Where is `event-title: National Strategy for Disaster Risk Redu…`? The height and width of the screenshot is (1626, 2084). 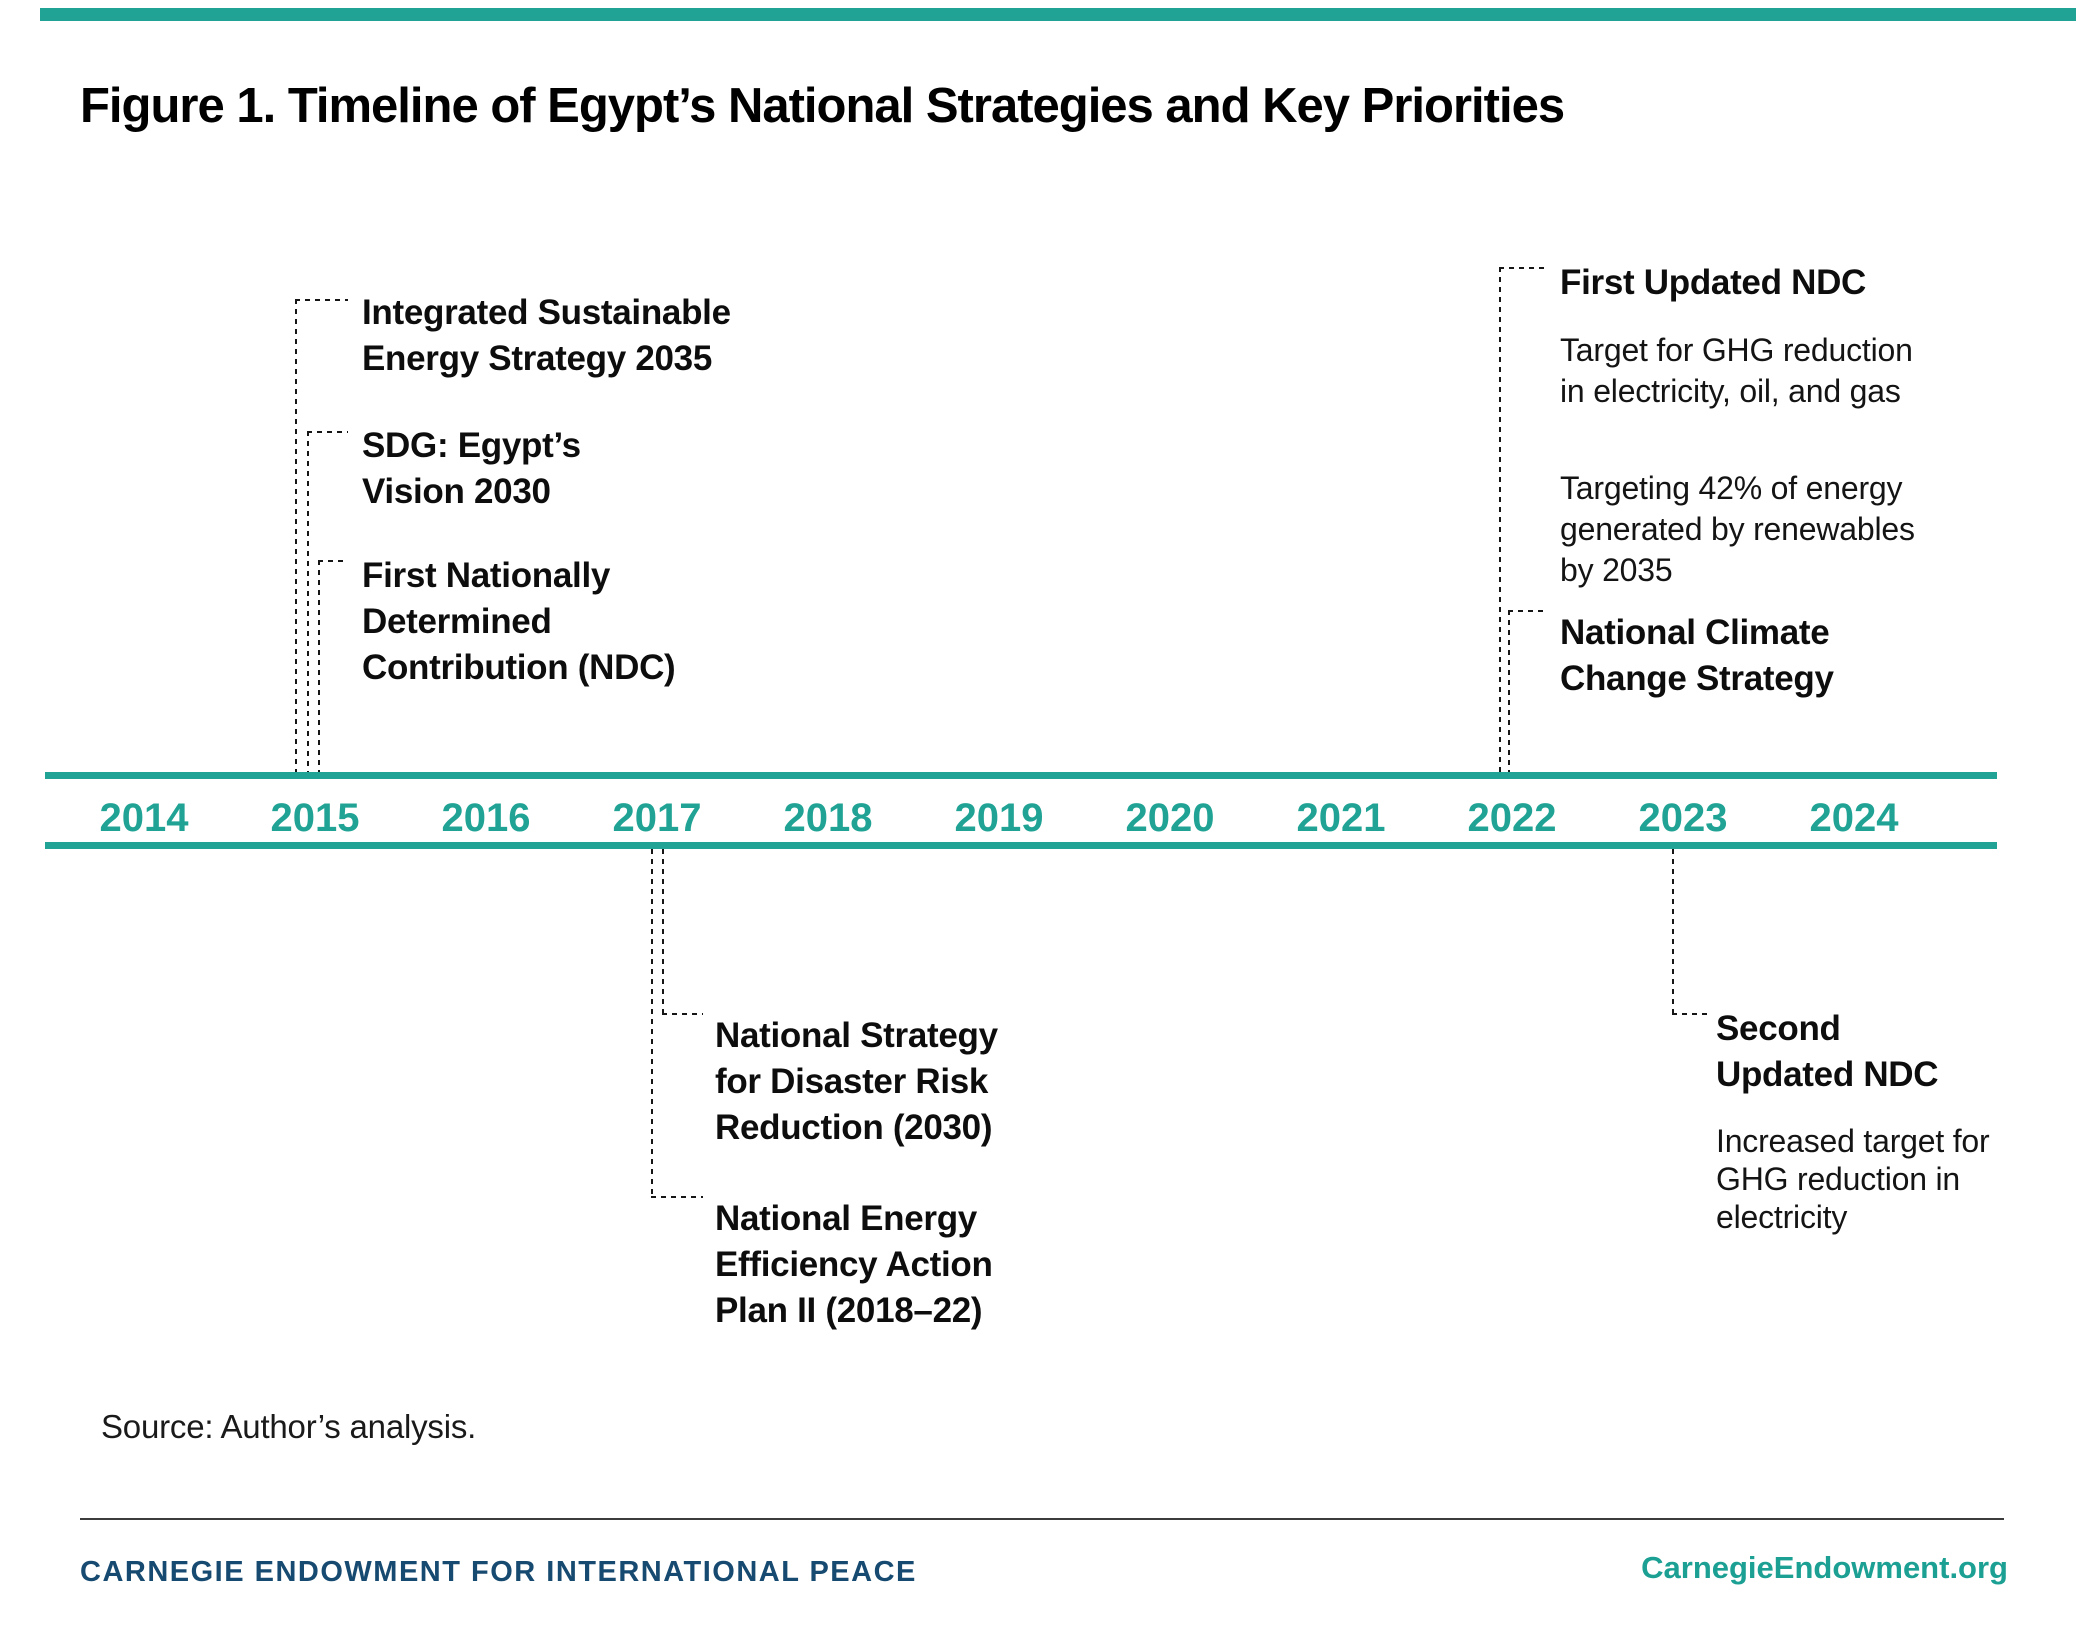
event-title: National Strategy for Disaster Risk Redu… is located at coordinates (856, 1081).